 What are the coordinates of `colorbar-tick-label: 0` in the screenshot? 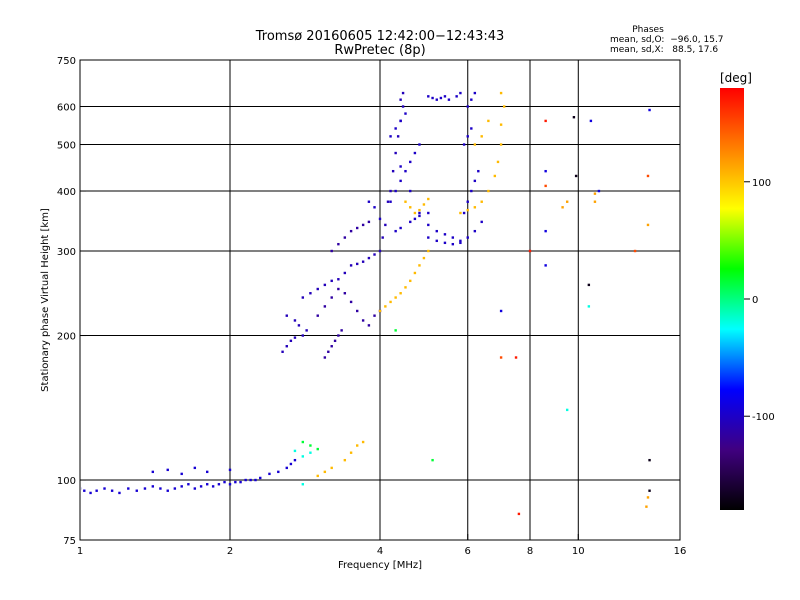 It's located at (755, 300).